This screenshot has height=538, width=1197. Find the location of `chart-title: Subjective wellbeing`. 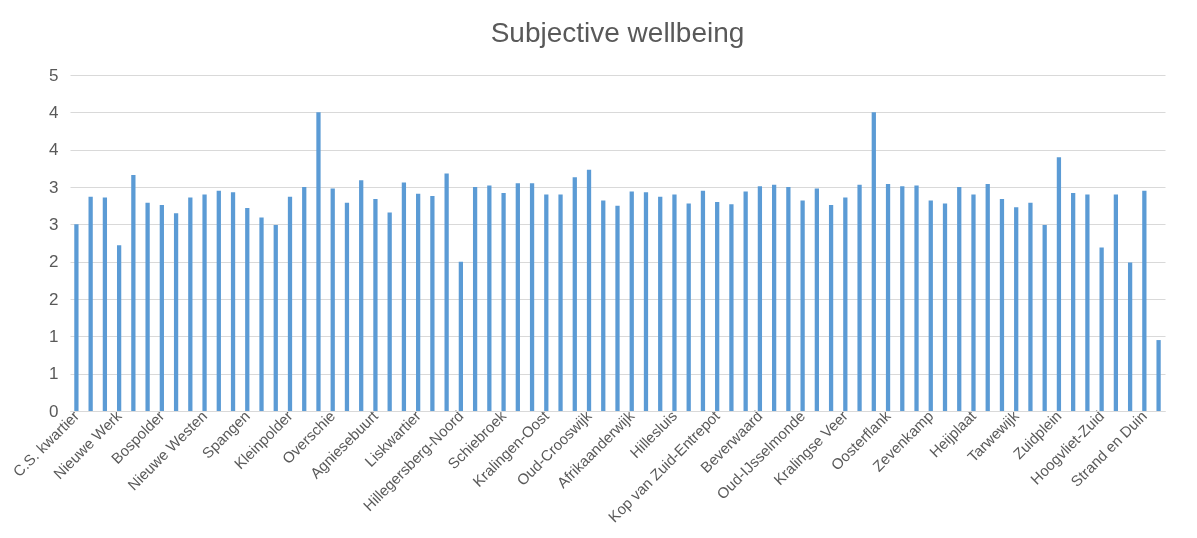

chart-title: Subjective wellbeing is located at coordinates (617, 32).